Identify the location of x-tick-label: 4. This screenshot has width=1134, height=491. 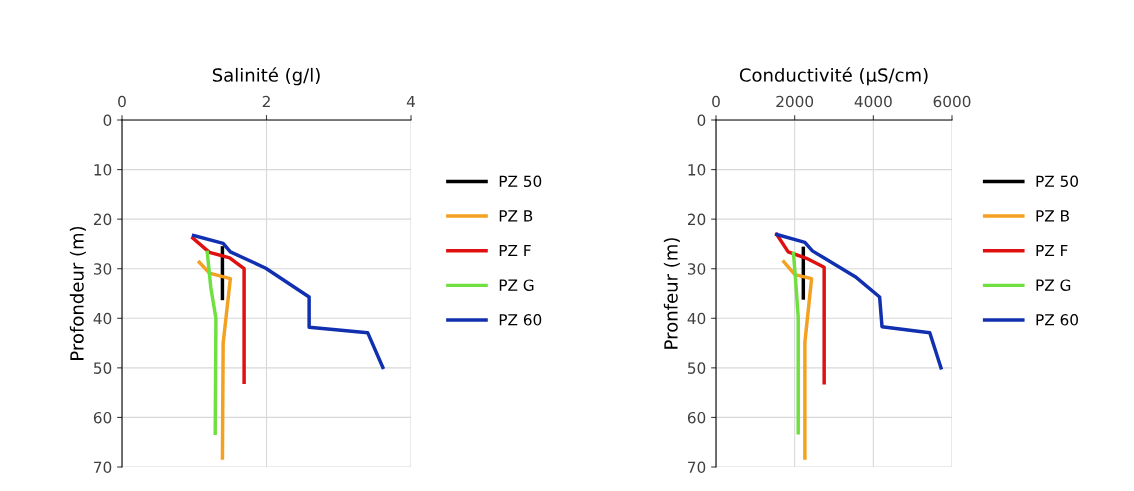
(410, 101).